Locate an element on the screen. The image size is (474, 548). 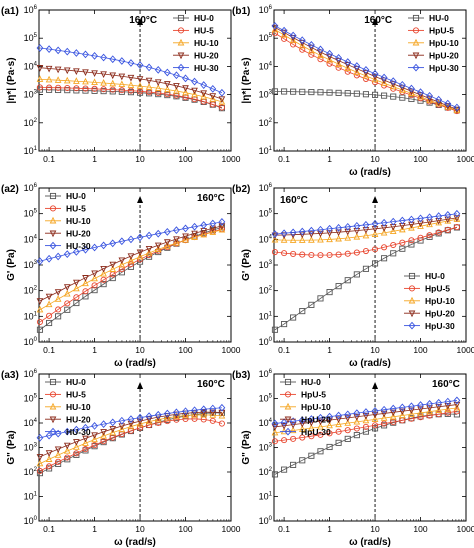
x-tick-label: 1000 is located at coordinates (465, 350).